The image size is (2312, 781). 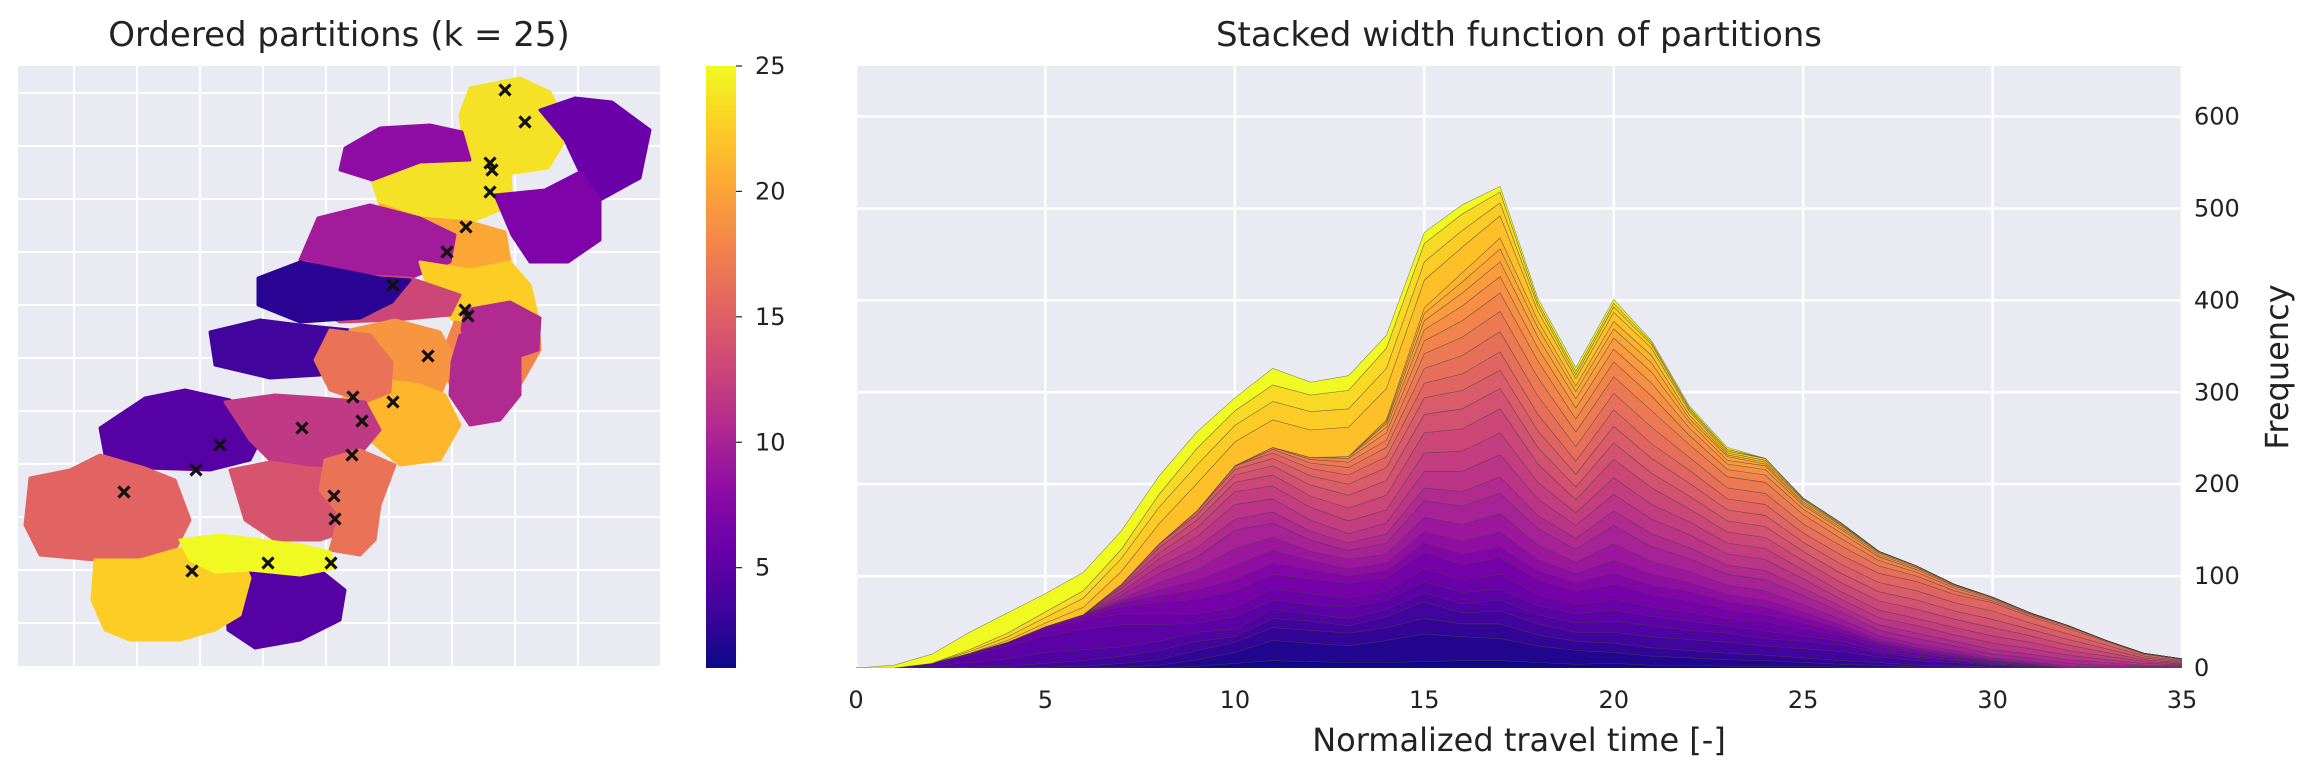 What do you see at coordinates (2217, 208) in the screenshot?
I see `y-tick-label: 500` at bounding box center [2217, 208].